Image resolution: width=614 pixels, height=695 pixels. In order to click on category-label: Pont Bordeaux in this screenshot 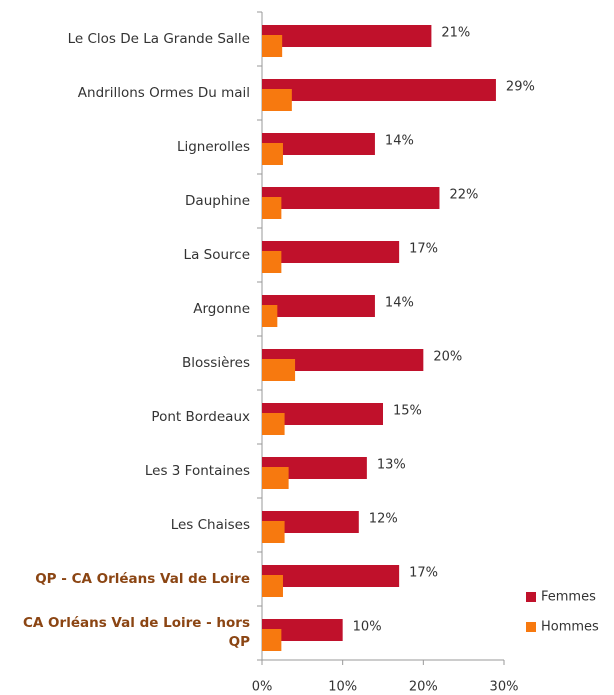, I will do `click(200, 416)`.